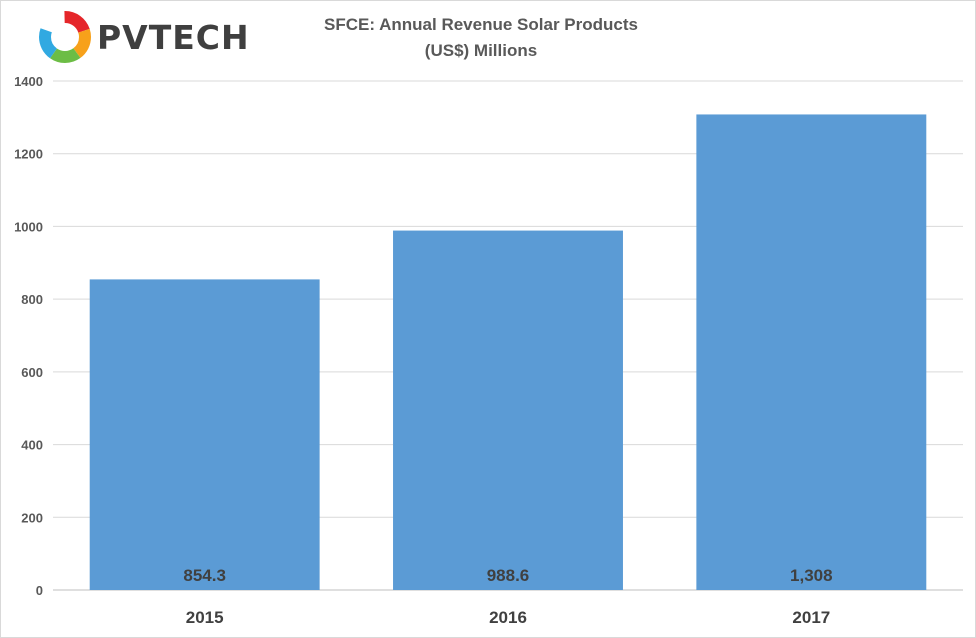  What do you see at coordinates (481, 50) in the screenshot?
I see `chart-subtitle: (US$) Millions` at bounding box center [481, 50].